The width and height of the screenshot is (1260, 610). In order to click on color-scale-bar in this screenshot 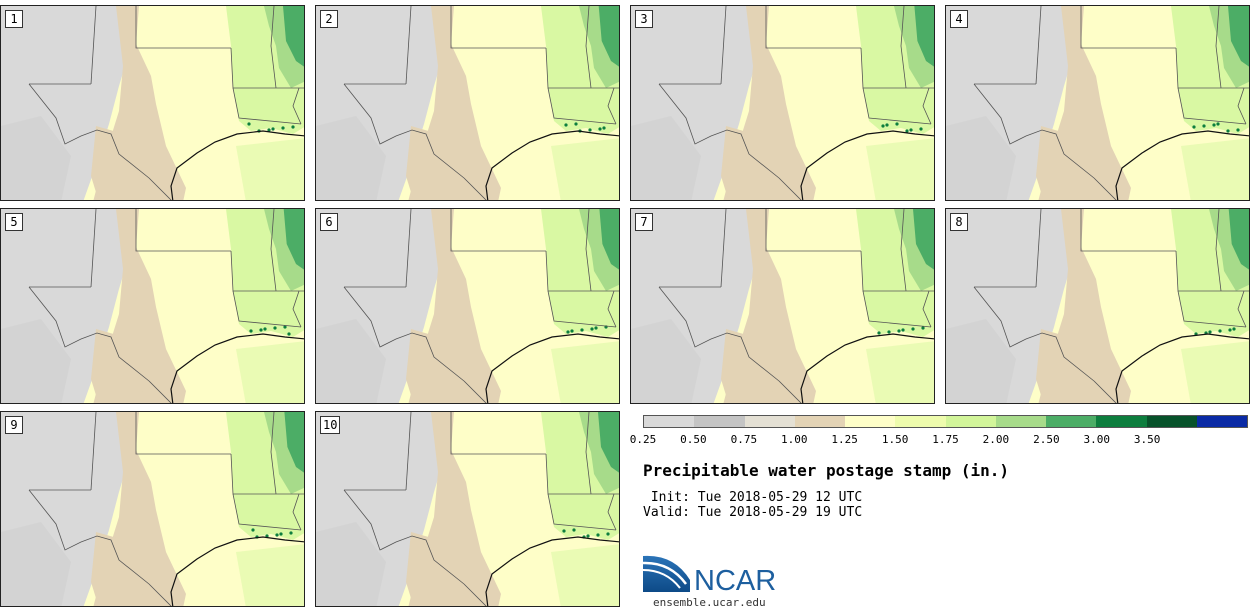, I will do `click(945, 421)`.